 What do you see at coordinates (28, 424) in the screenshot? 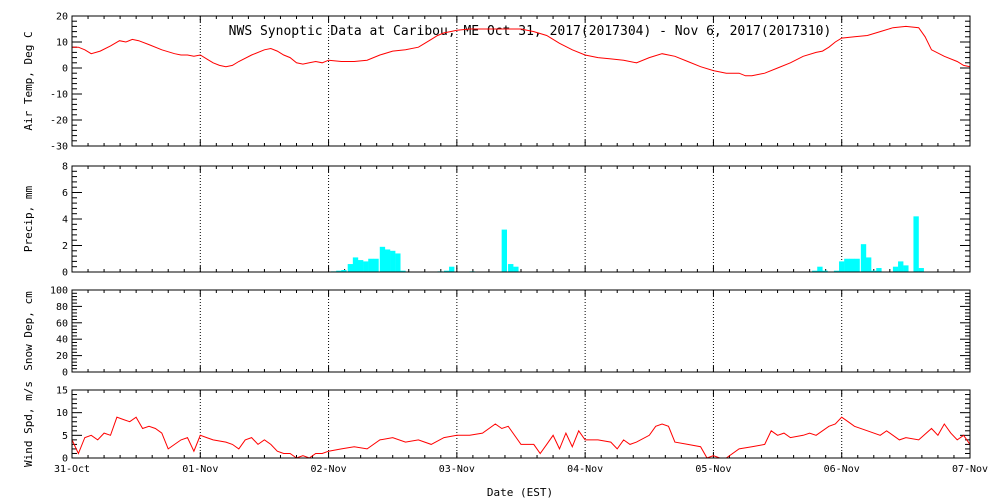
I see `y-axis-label: Wind Spd, m/s` at bounding box center [28, 424].